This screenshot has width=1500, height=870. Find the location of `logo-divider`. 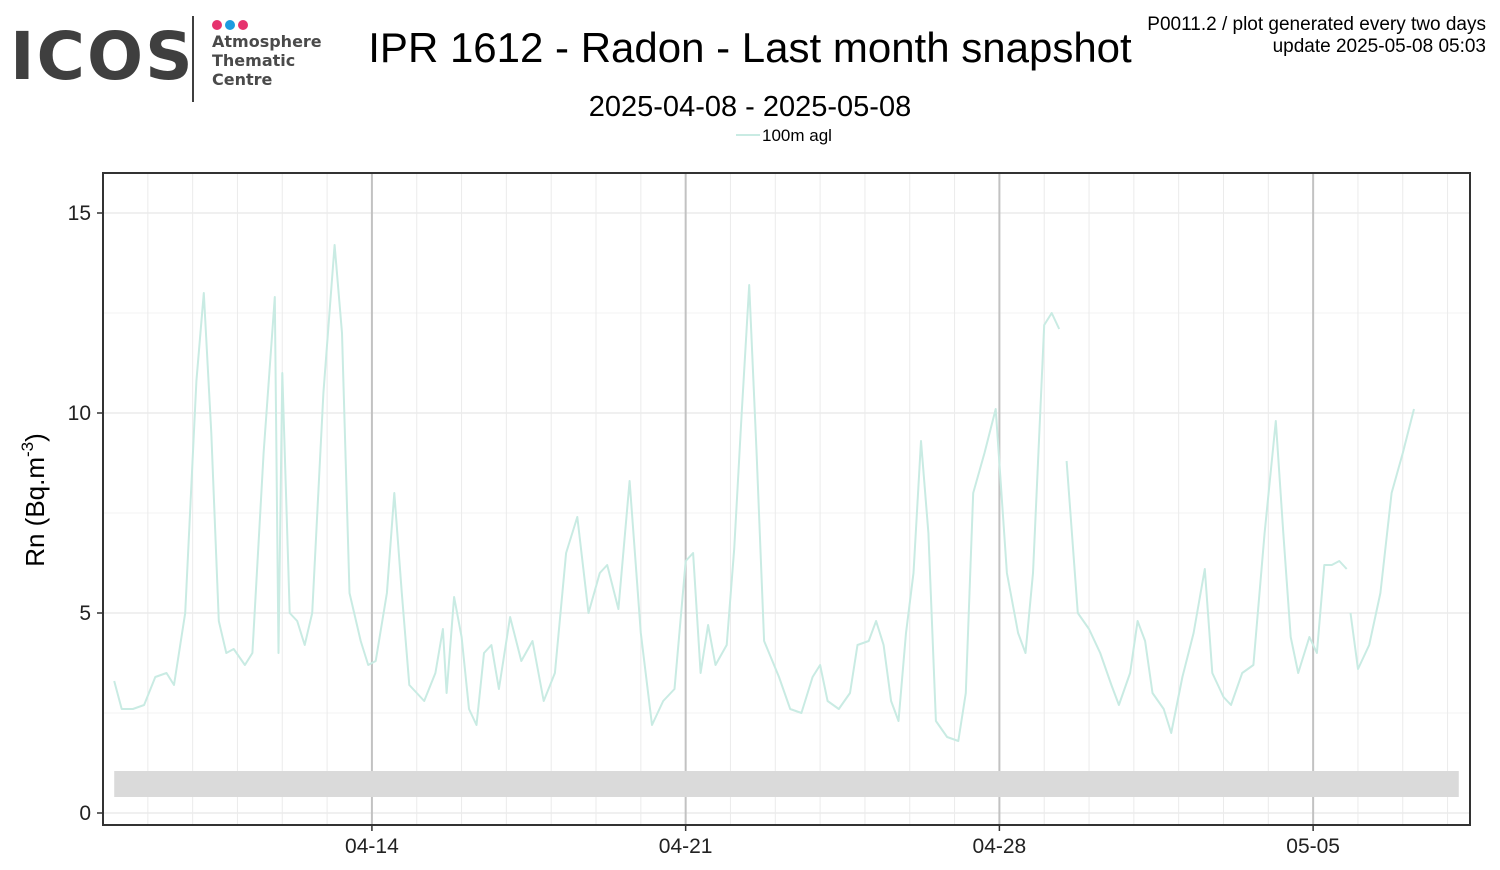

logo-divider is located at coordinates (193, 59).